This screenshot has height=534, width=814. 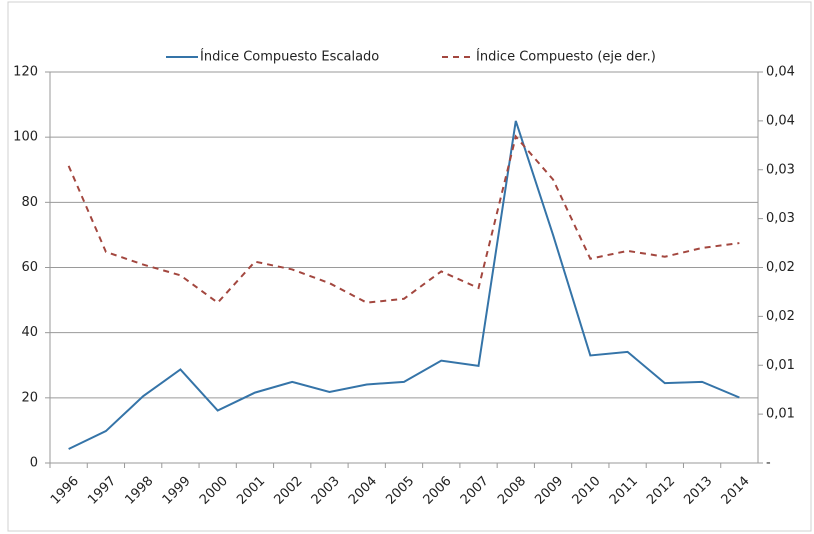 I want to click on y-tick-label: 80, so click(x=29, y=202).